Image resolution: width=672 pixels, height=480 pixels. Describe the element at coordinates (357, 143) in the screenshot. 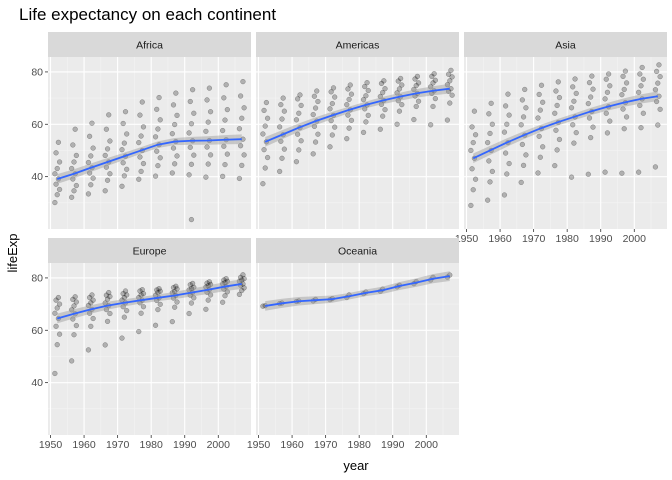

I see `panel-background-americas` at that location.